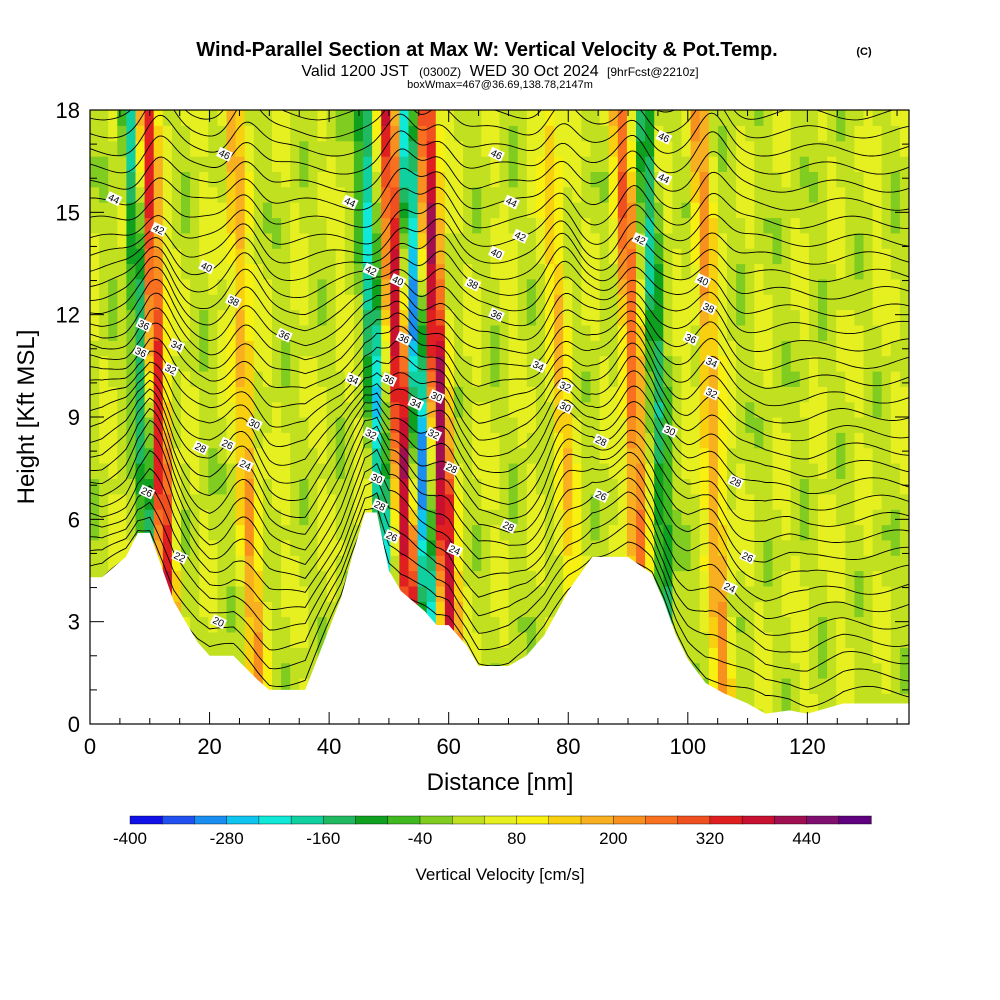 The height and width of the screenshot is (1000, 1000). Describe the element at coordinates (233, 302) in the screenshot. I see `svg-text: 38` at that location.